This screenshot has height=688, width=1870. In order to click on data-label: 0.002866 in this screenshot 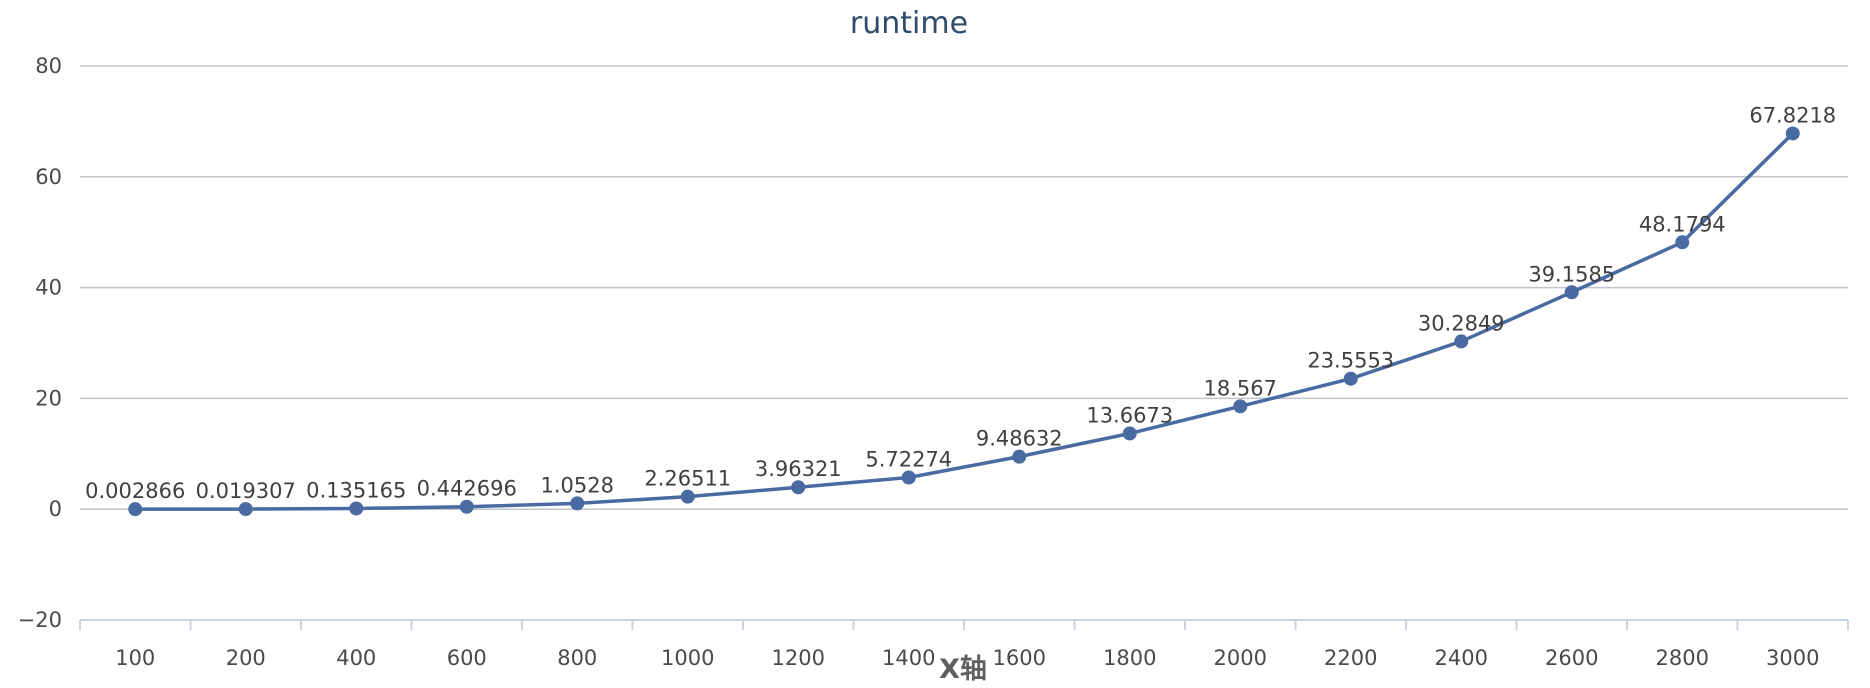, I will do `click(135, 491)`.